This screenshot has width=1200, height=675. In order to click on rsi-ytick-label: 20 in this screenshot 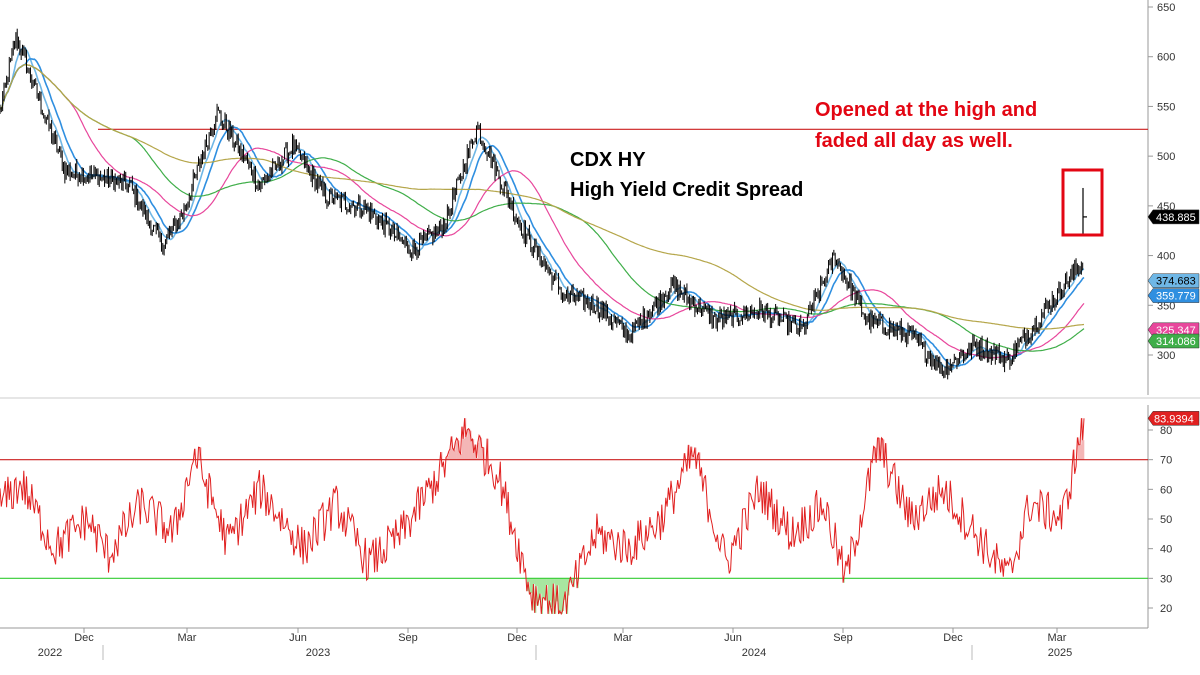, I will do `click(1166, 609)`.